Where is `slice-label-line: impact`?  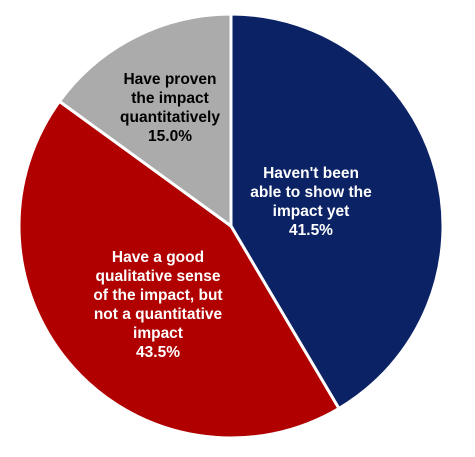 slice-label-line: impact is located at coordinates (158, 333).